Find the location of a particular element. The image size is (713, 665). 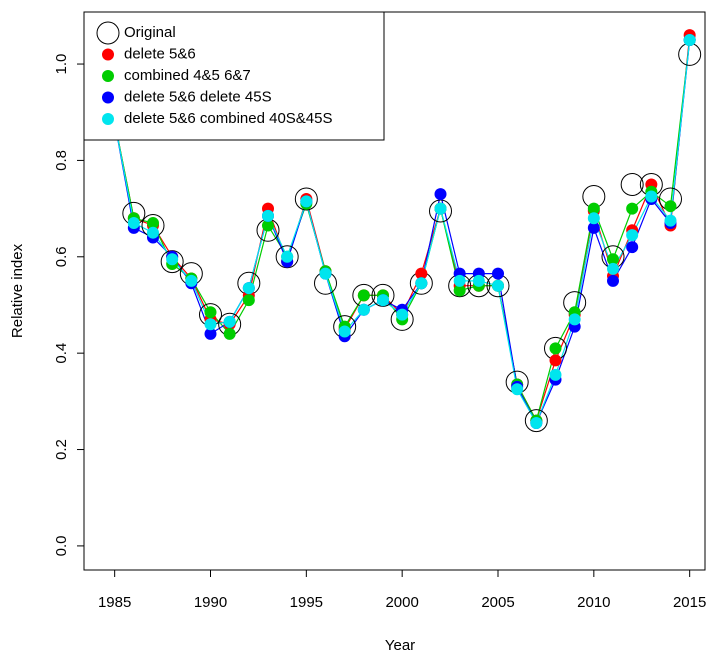

x-tick-label: 1985 is located at coordinates (114, 602).